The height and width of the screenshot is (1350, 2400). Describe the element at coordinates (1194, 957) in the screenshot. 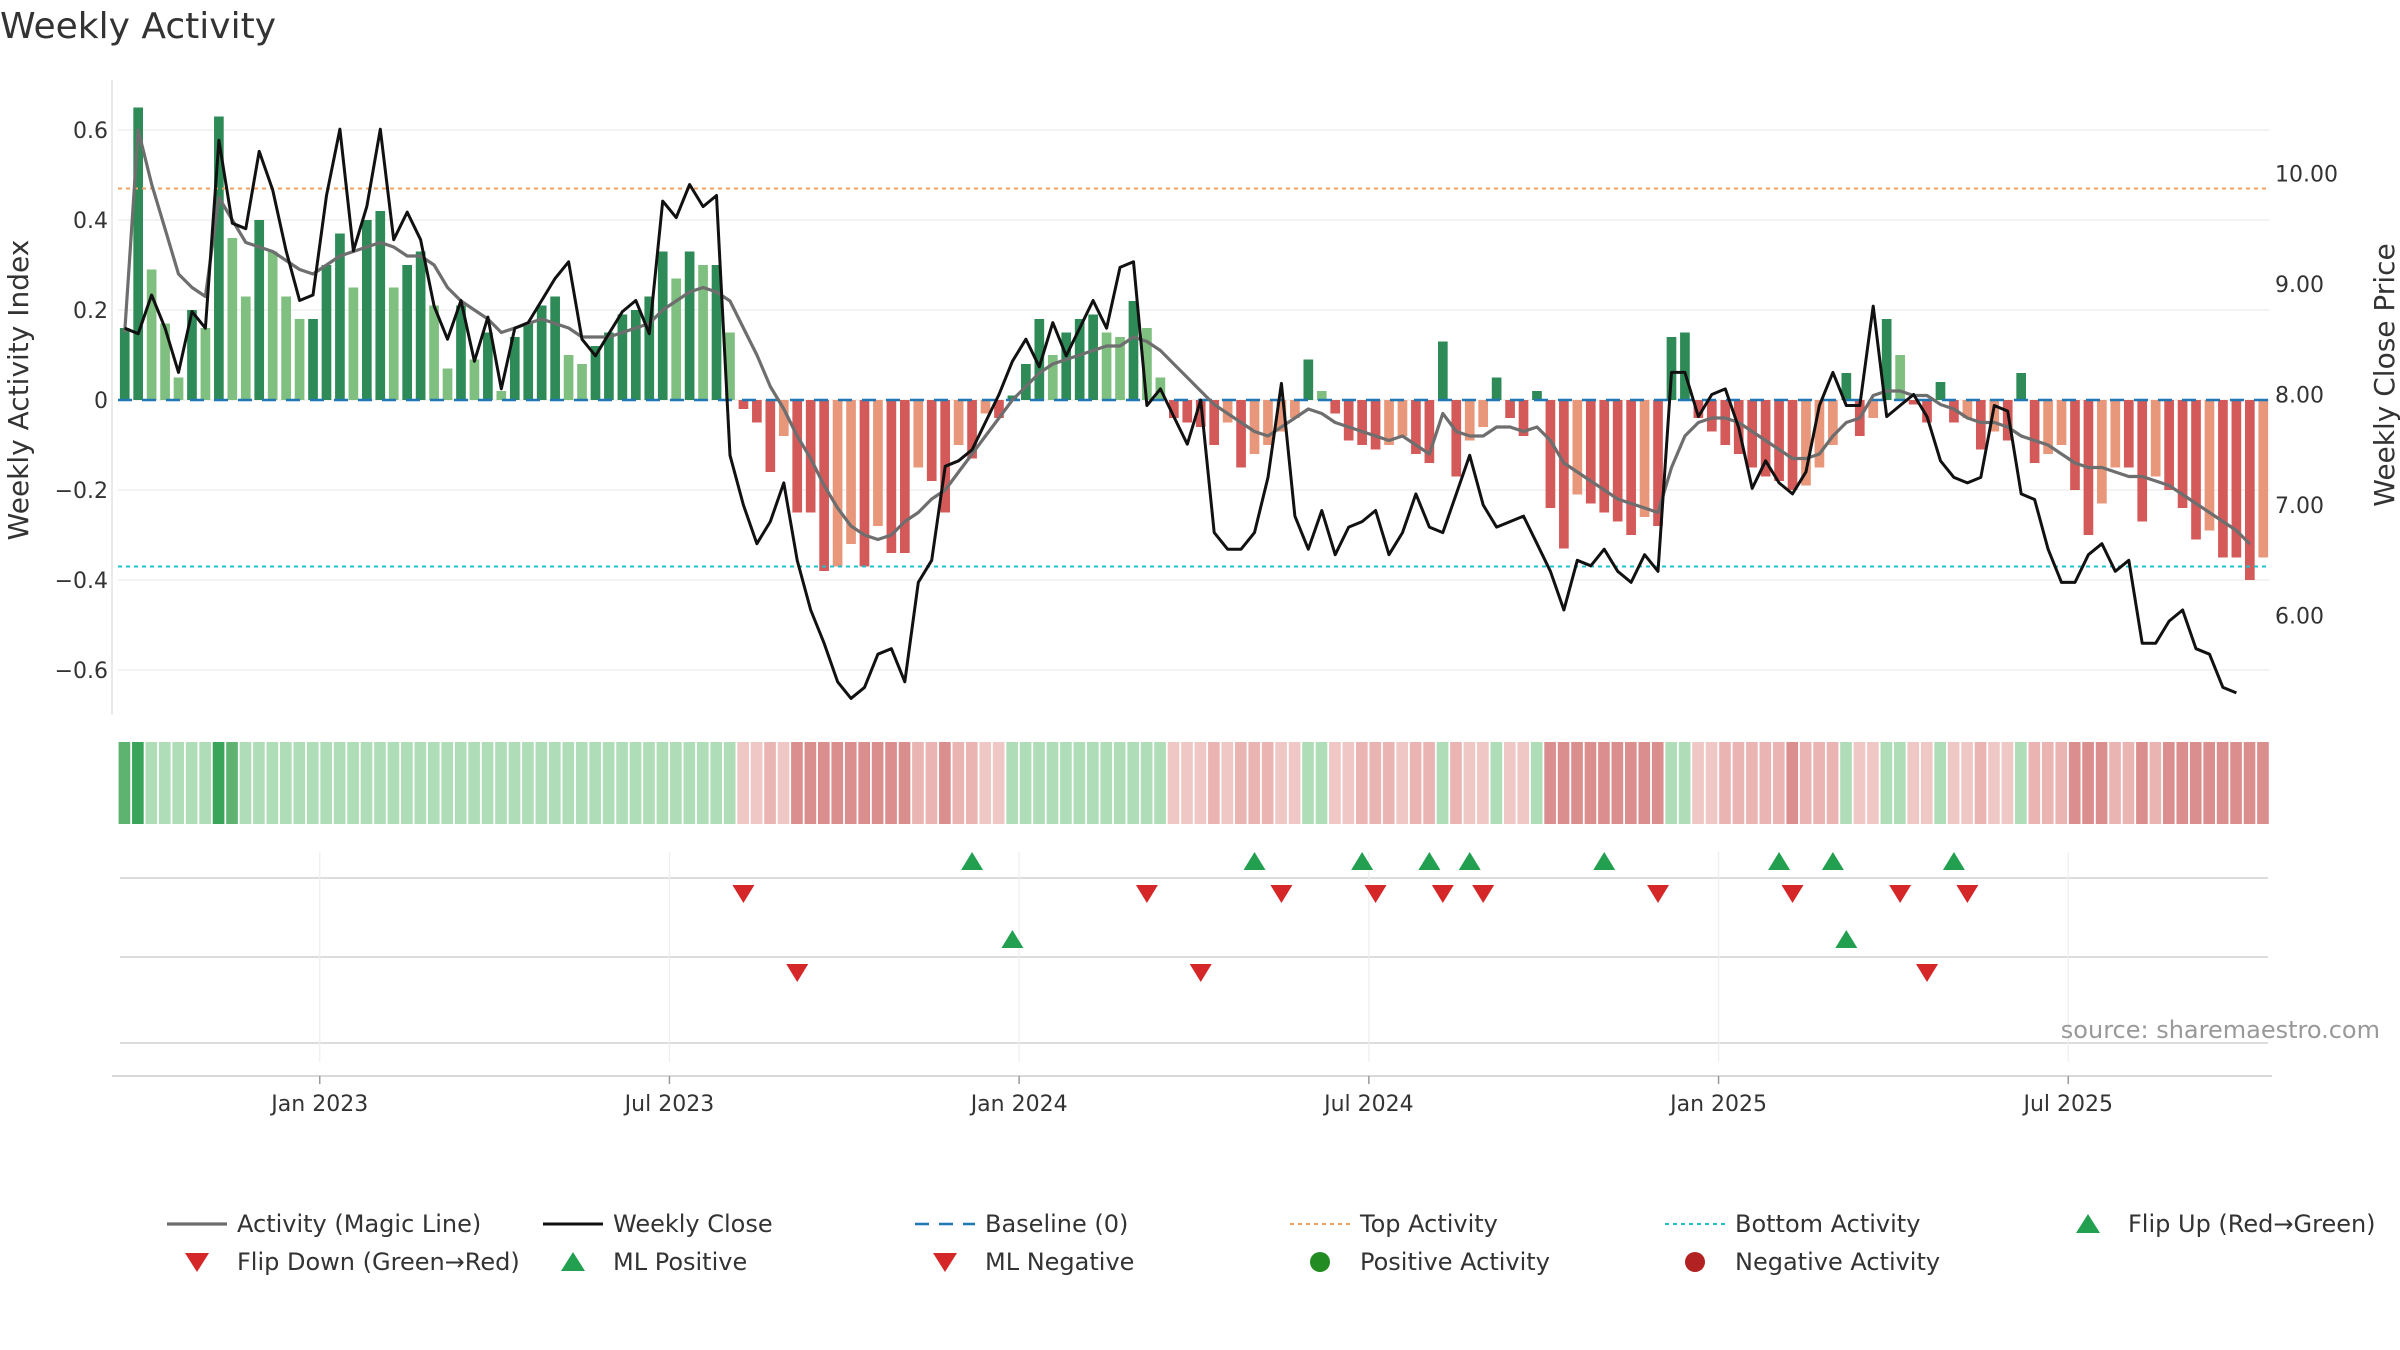

I see `signal-markers` at that location.